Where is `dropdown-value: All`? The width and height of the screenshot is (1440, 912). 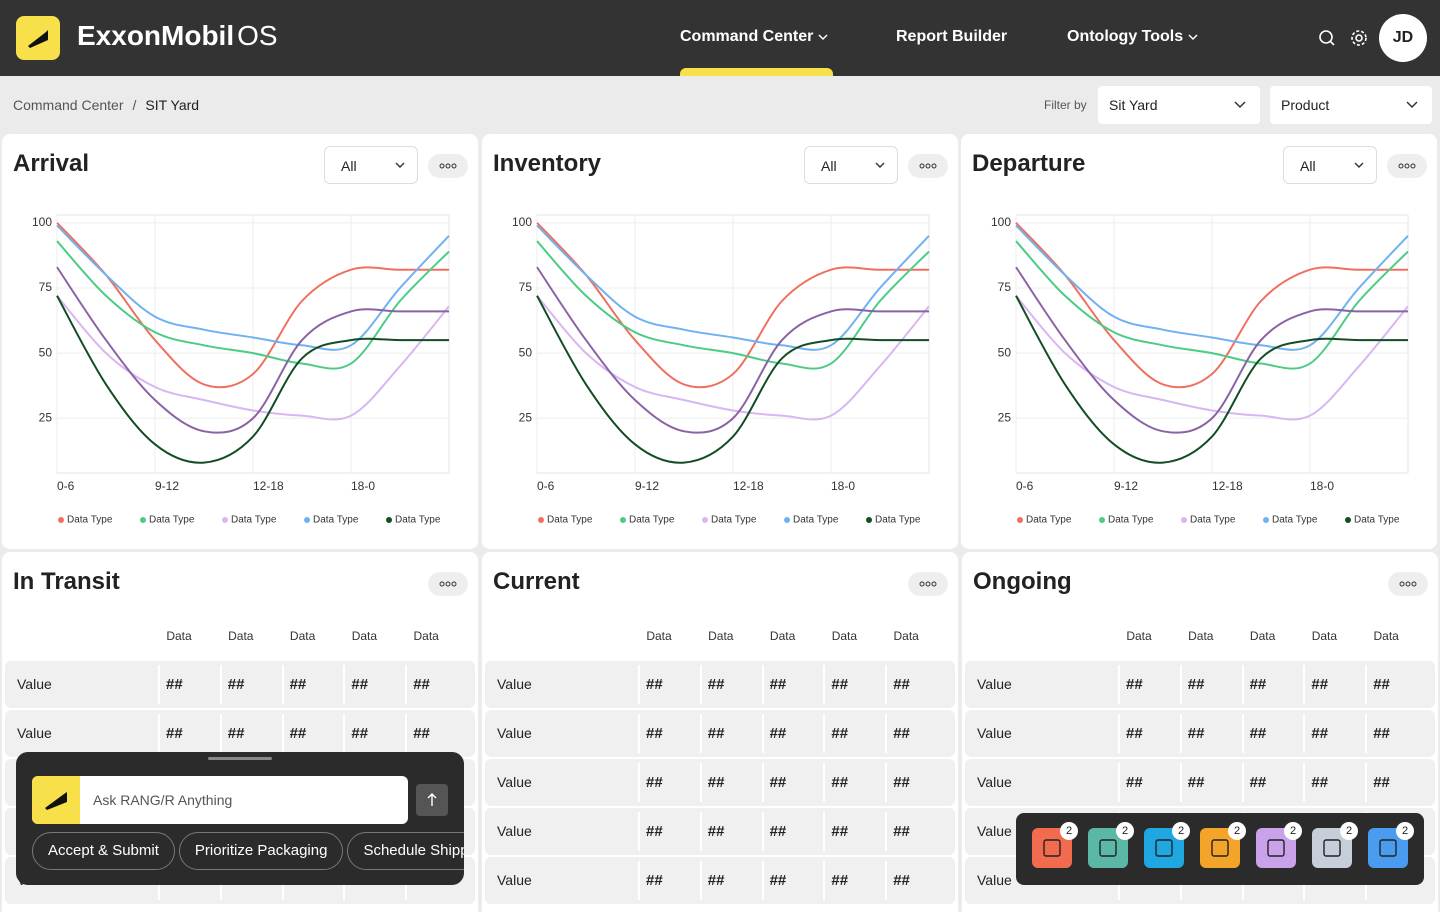 dropdown-value: All is located at coordinates (829, 166).